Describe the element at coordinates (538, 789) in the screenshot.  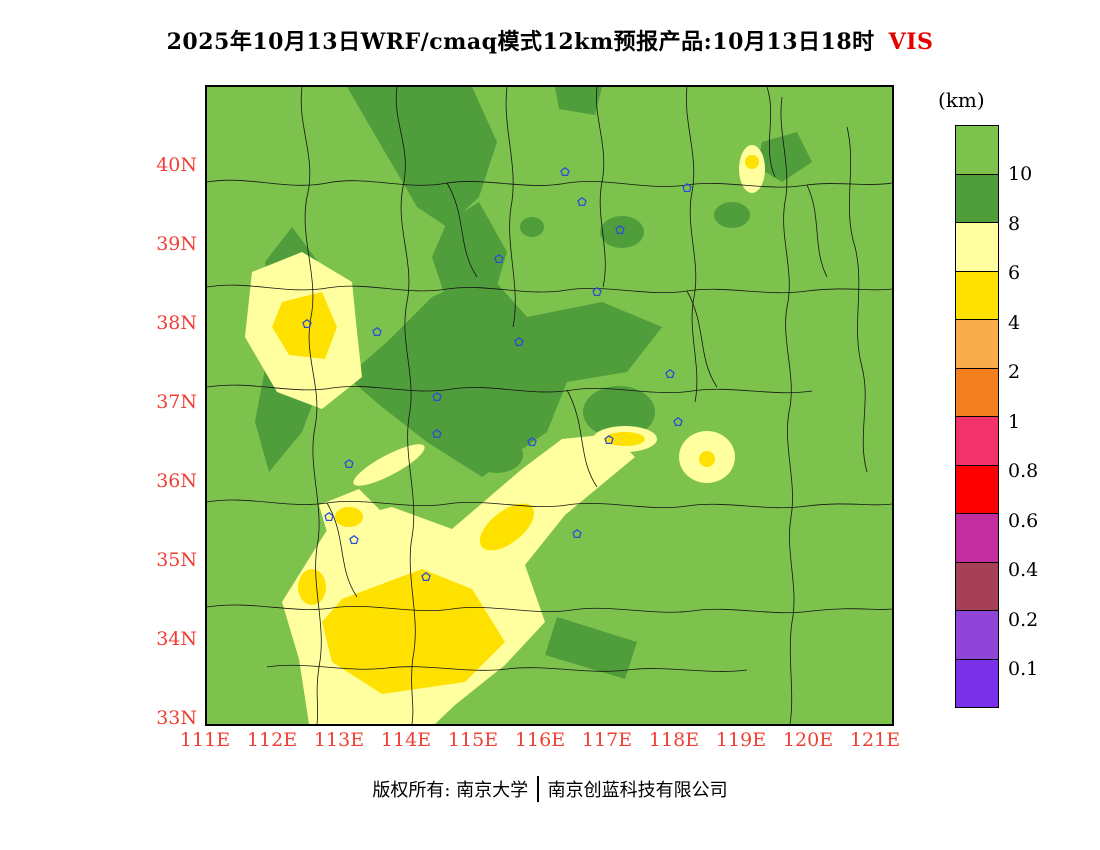
I see `footer-divider` at that location.